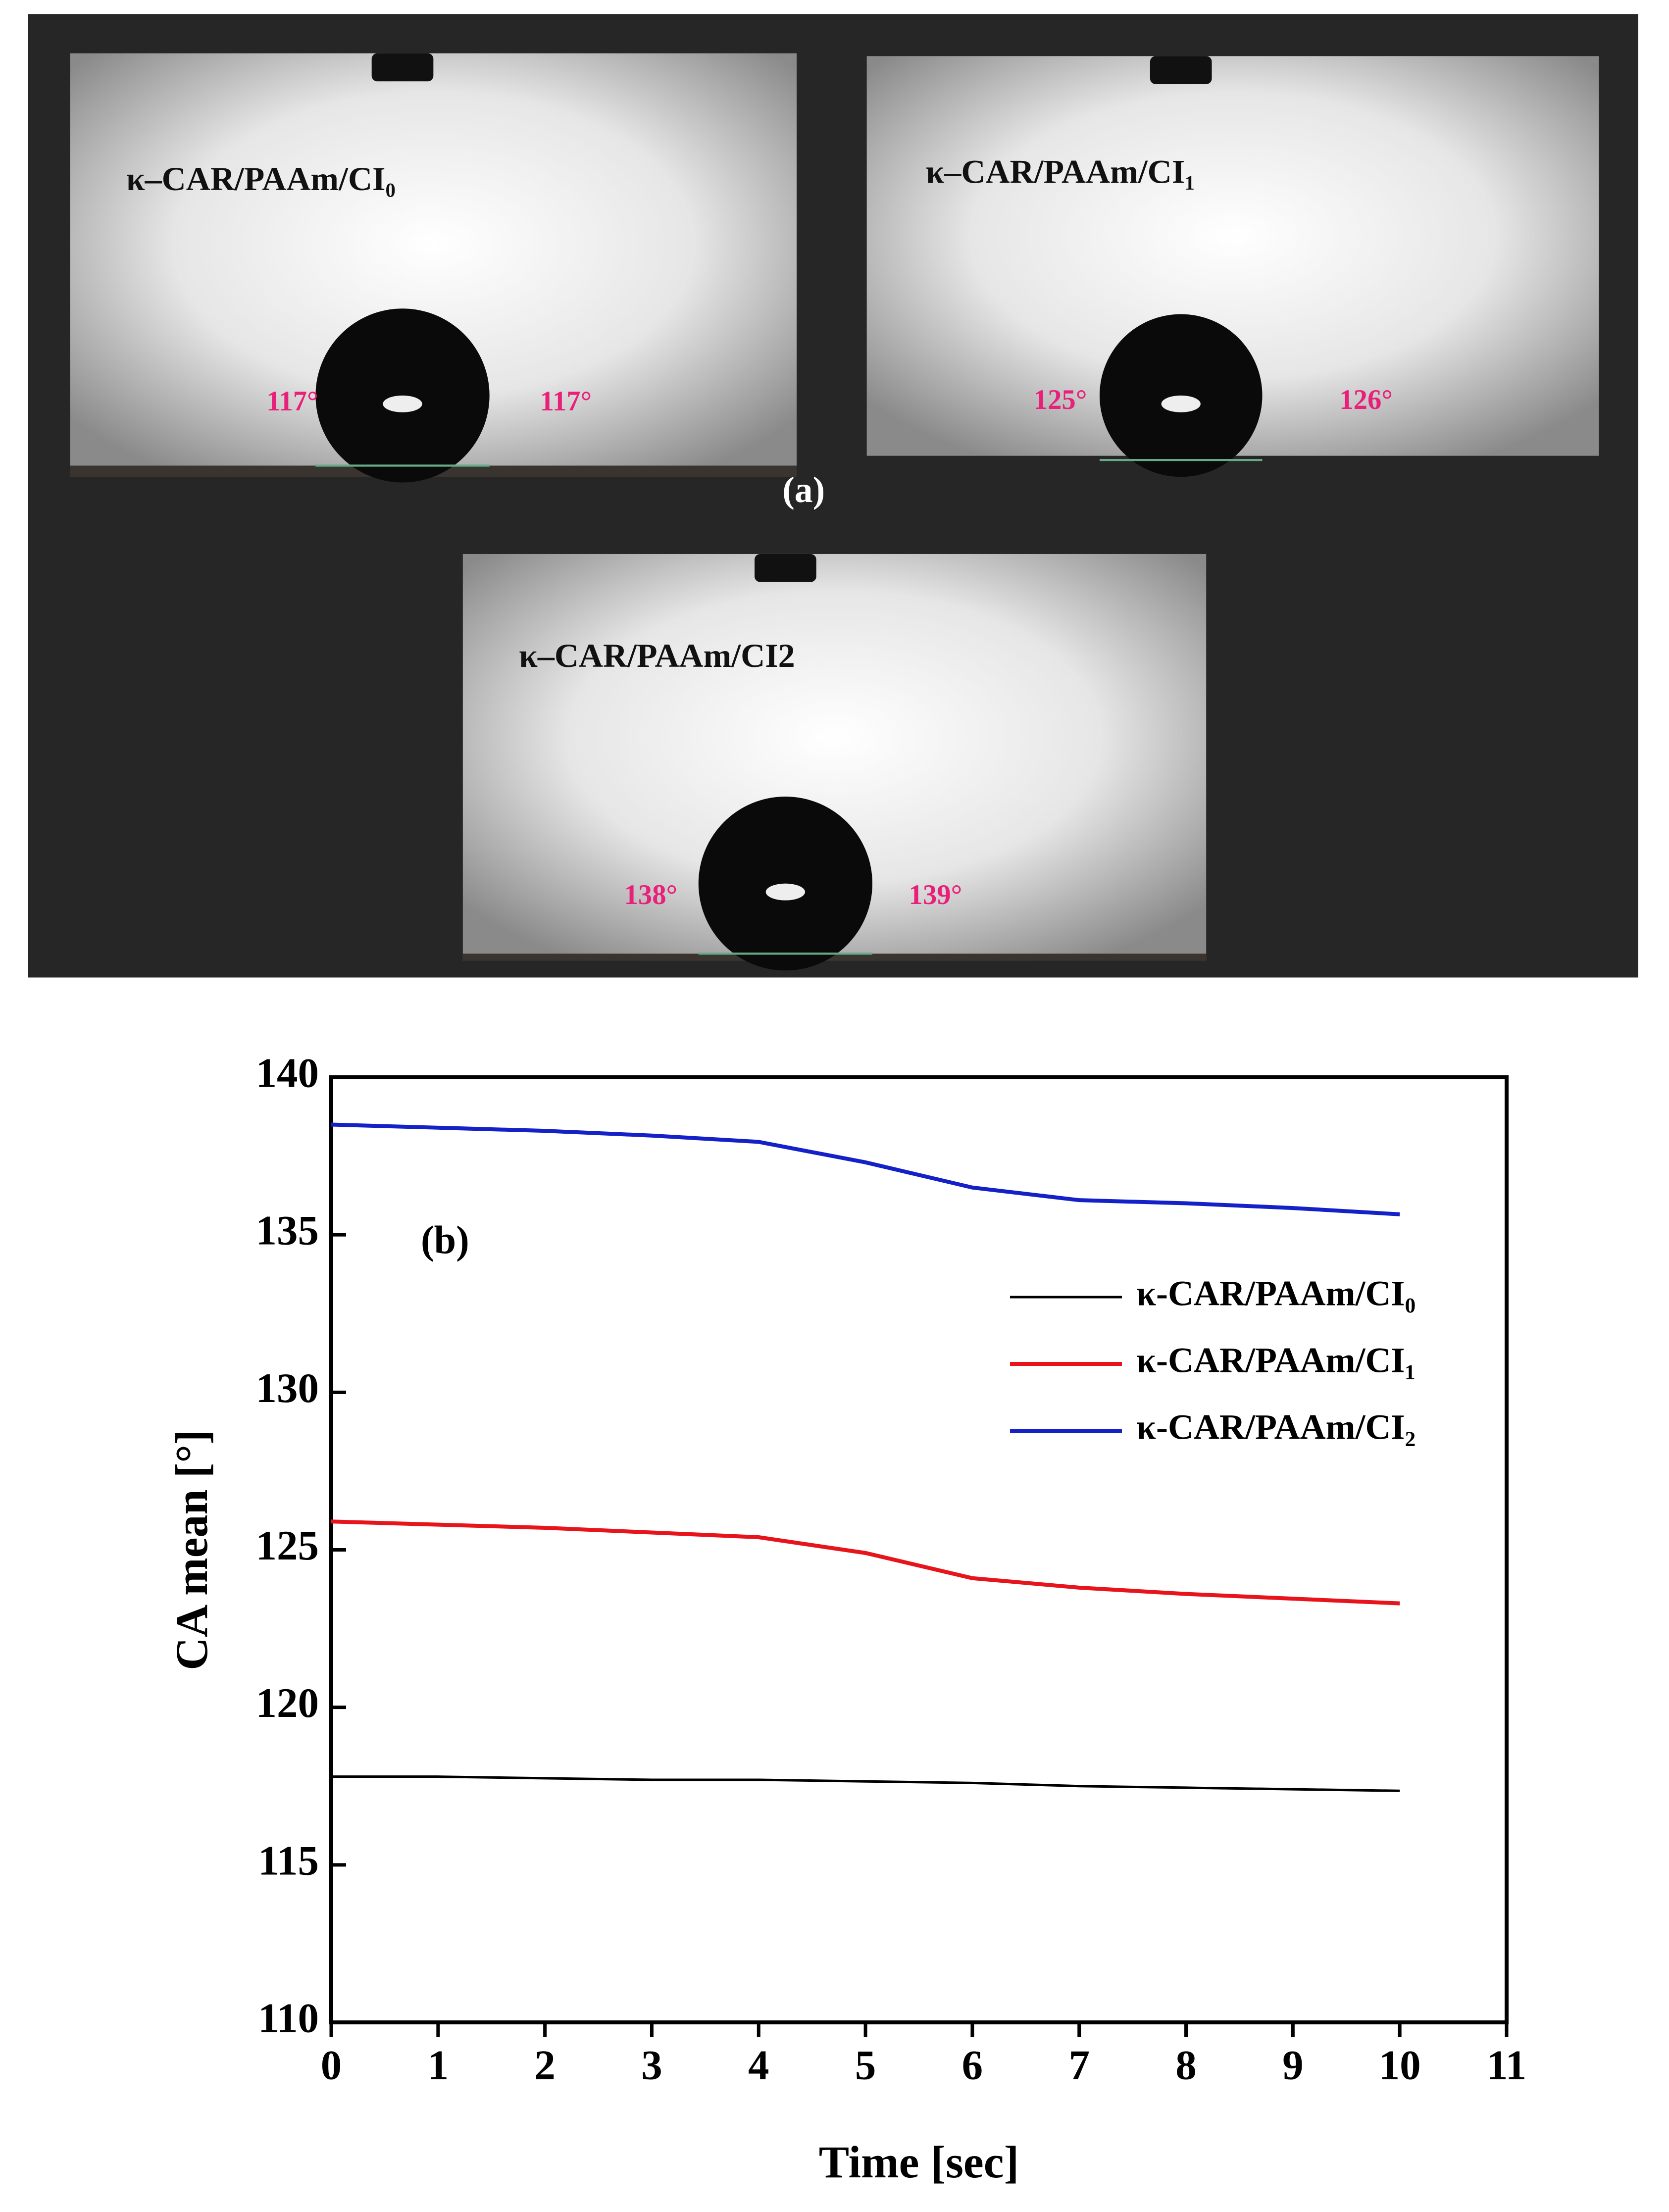  What do you see at coordinates (1293, 2065) in the screenshot?
I see `x-tick-label: 9` at bounding box center [1293, 2065].